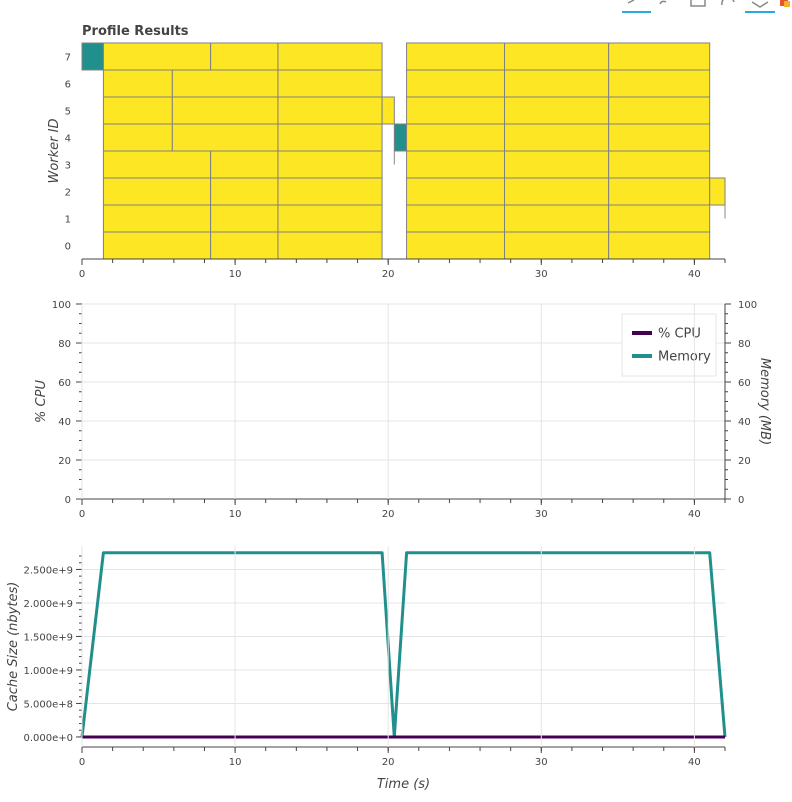  What do you see at coordinates (64, 344) in the screenshot?
I see `y-tick-label: 80` at bounding box center [64, 344].